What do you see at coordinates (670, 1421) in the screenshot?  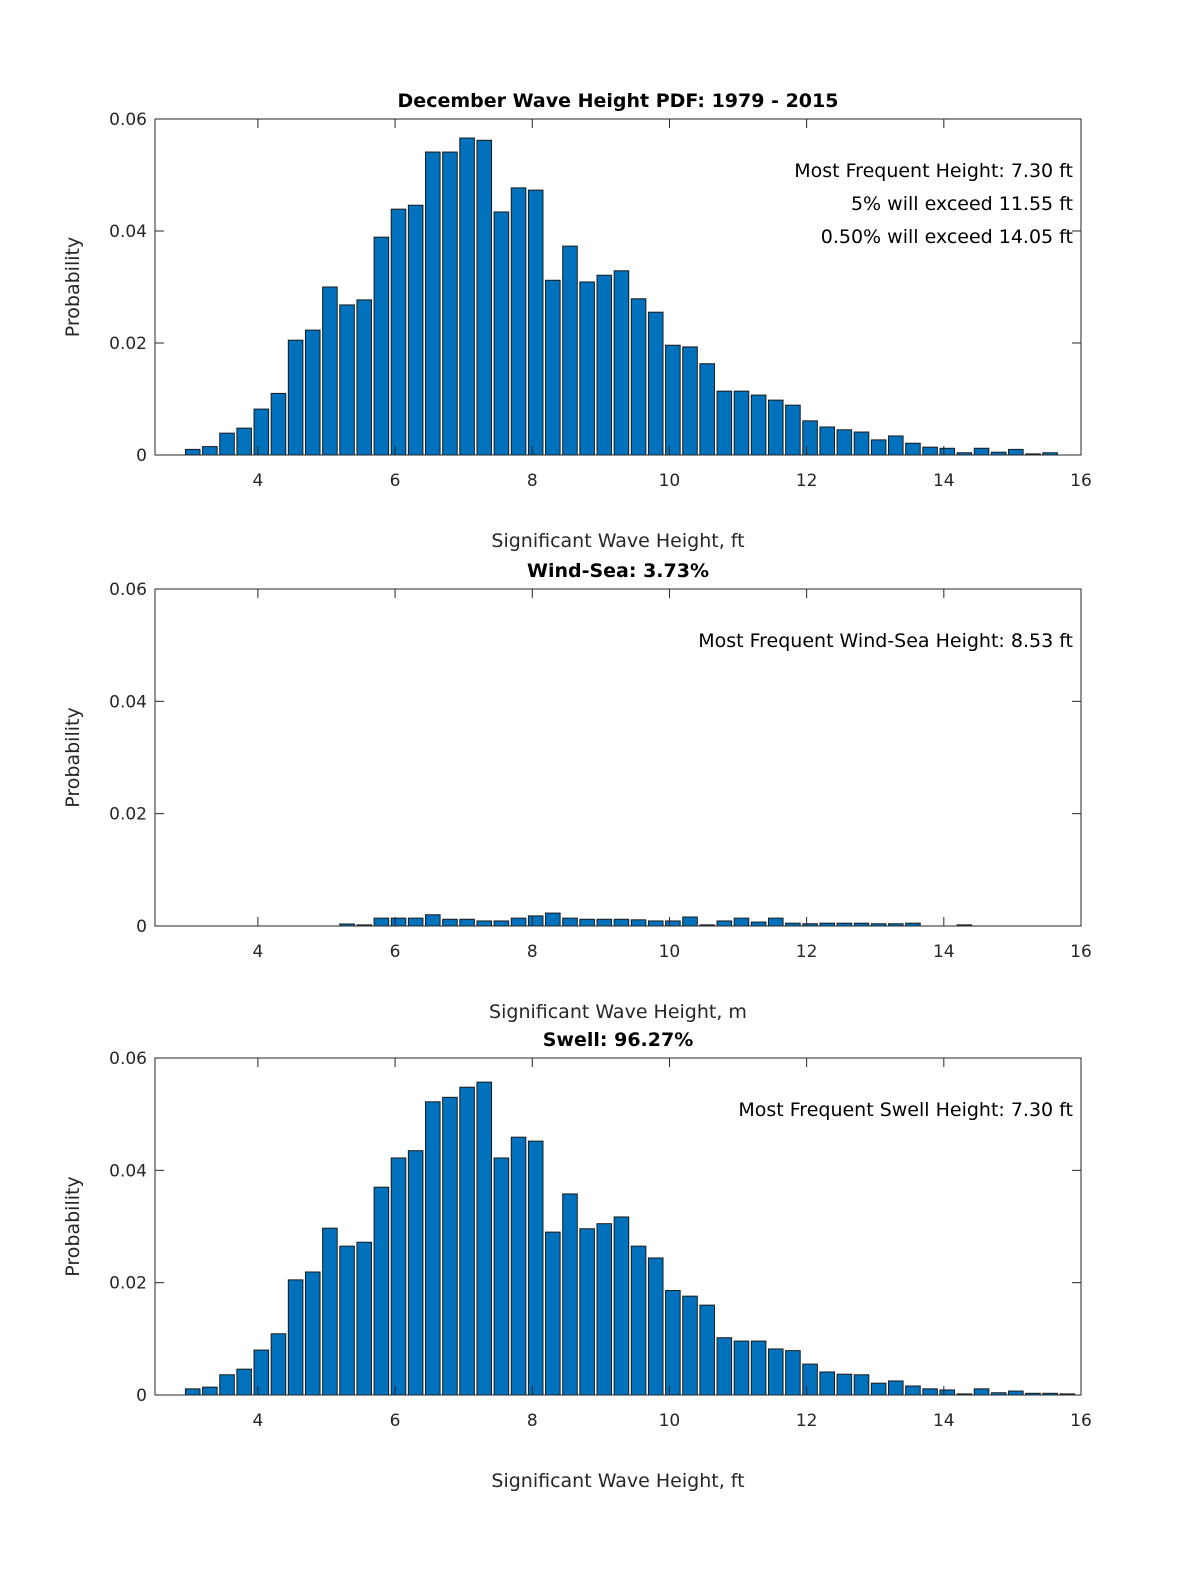 I see `x-tick-label: 10` at bounding box center [670, 1421].